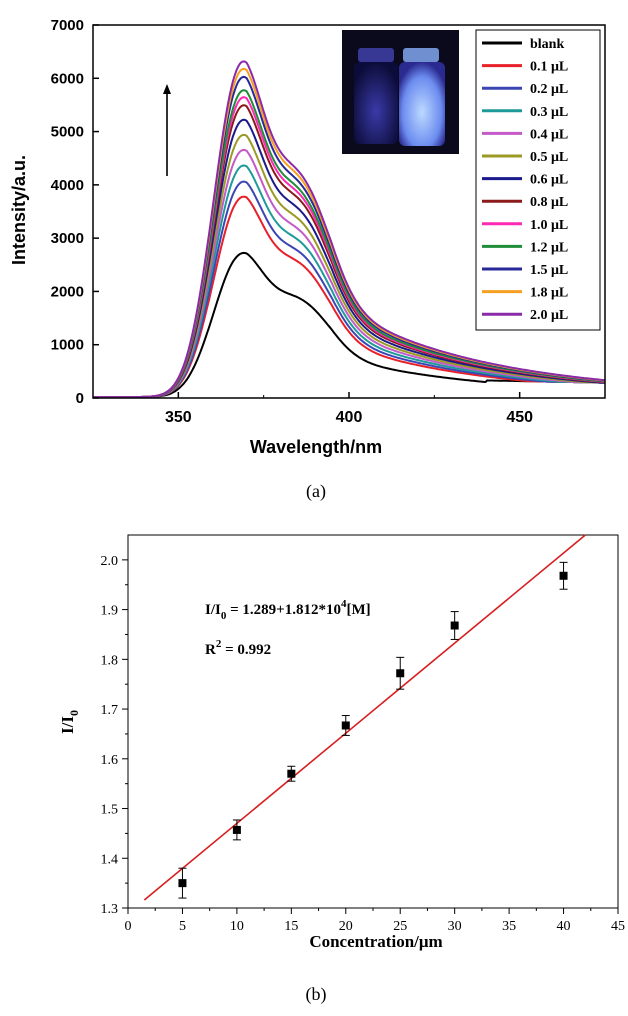 The width and height of the screenshot is (628, 1016). What do you see at coordinates (291, 926) in the screenshot?
I see `x-tick-label: 15` at bounding box center [291, 926].